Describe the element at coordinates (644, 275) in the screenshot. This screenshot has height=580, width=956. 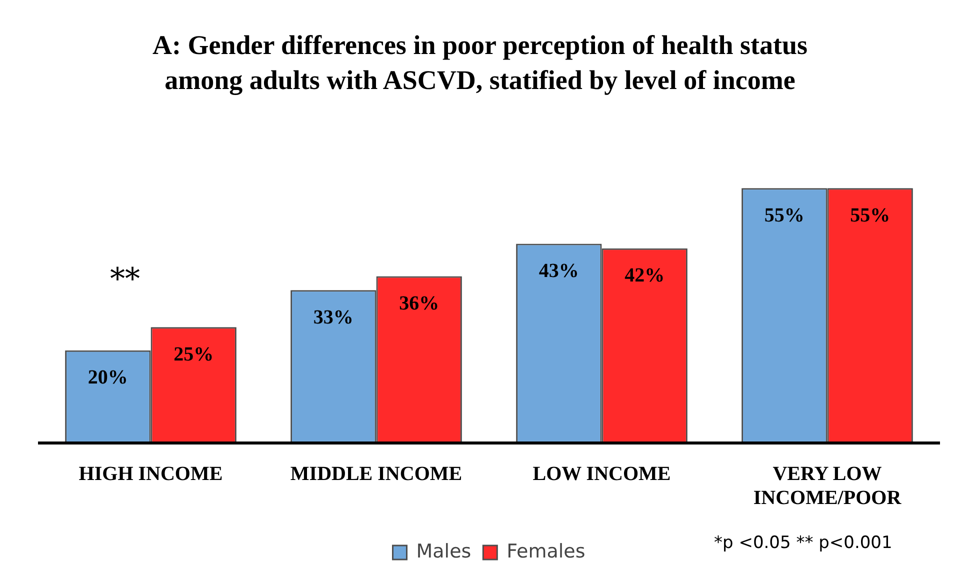
I see `data-label: 42%` at that location.